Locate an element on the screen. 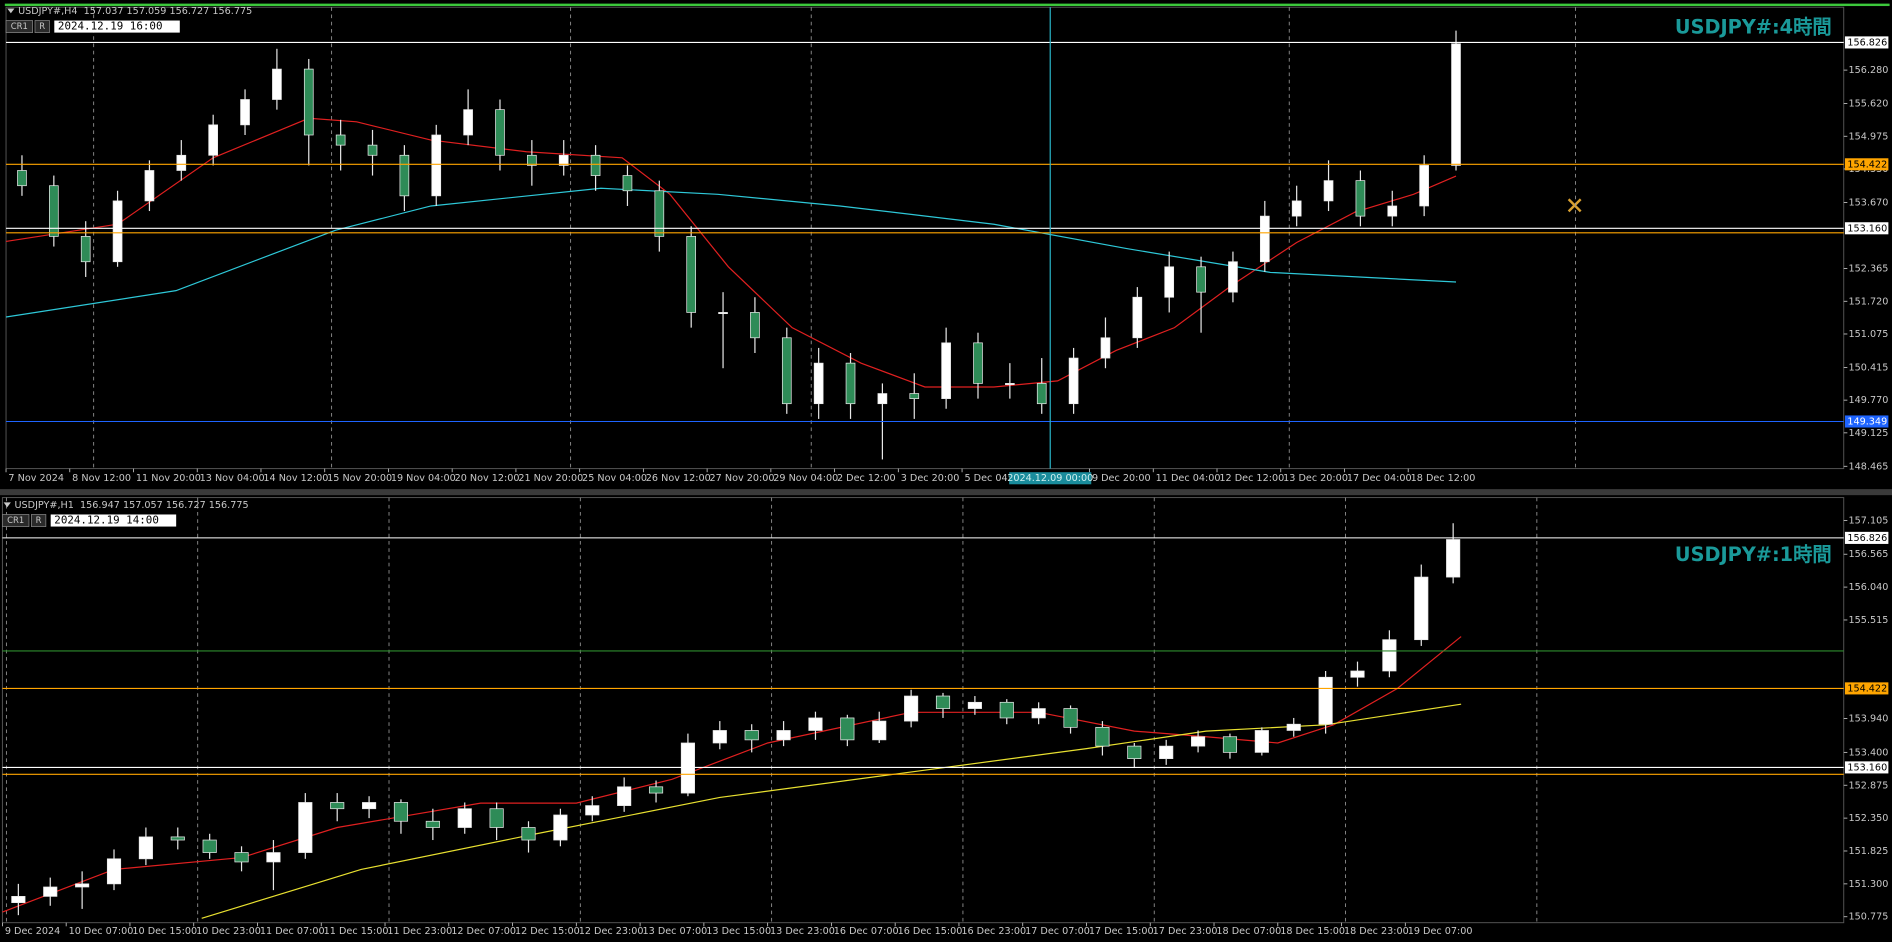 This screenshot has height=942, width=1892. y-tick-label: 153.940 is located at coordinates (1869, 719).